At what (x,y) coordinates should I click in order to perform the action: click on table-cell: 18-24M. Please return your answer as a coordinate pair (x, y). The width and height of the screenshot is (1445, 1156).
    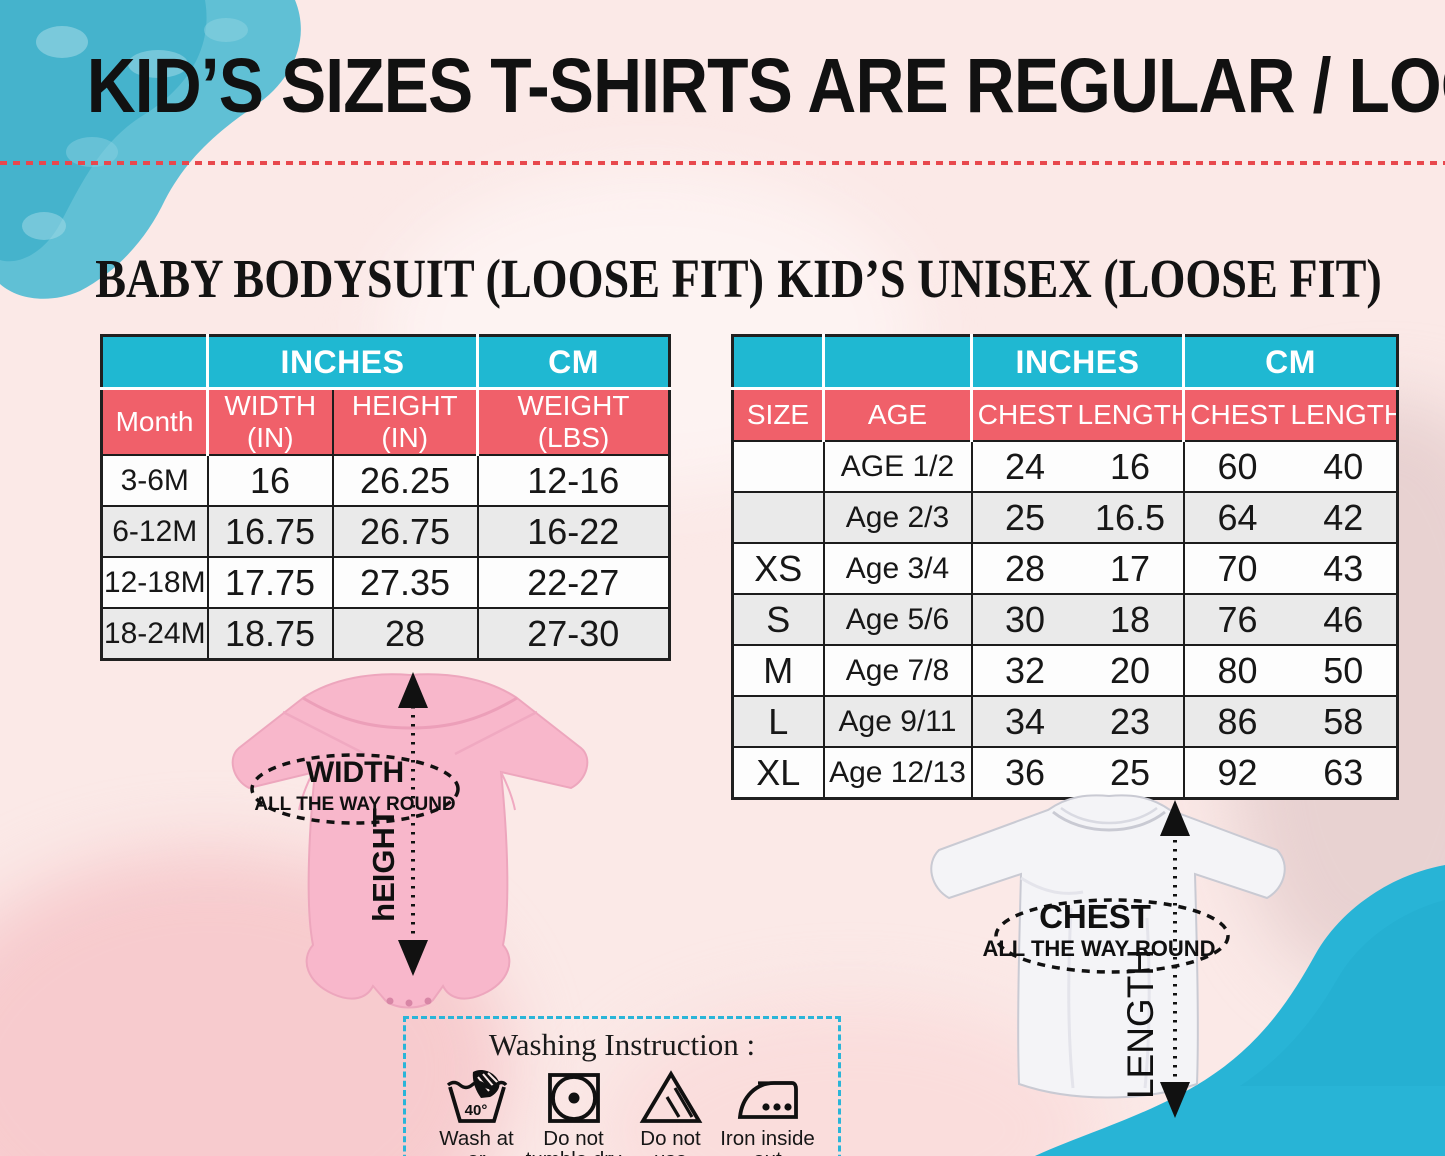
    Looking at the image, I should click on (154, 633).